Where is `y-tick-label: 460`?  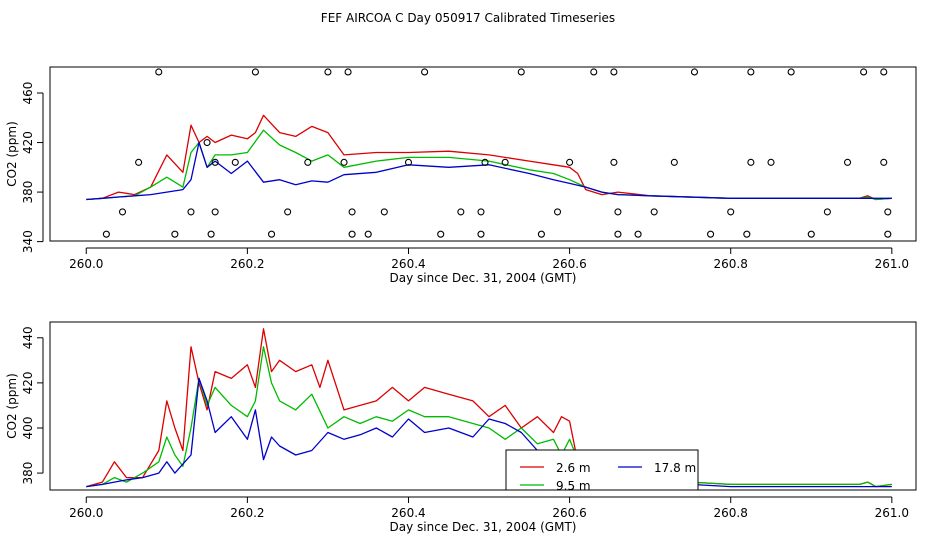 y-tick-label: 460 is located at coordinates (28, 93).